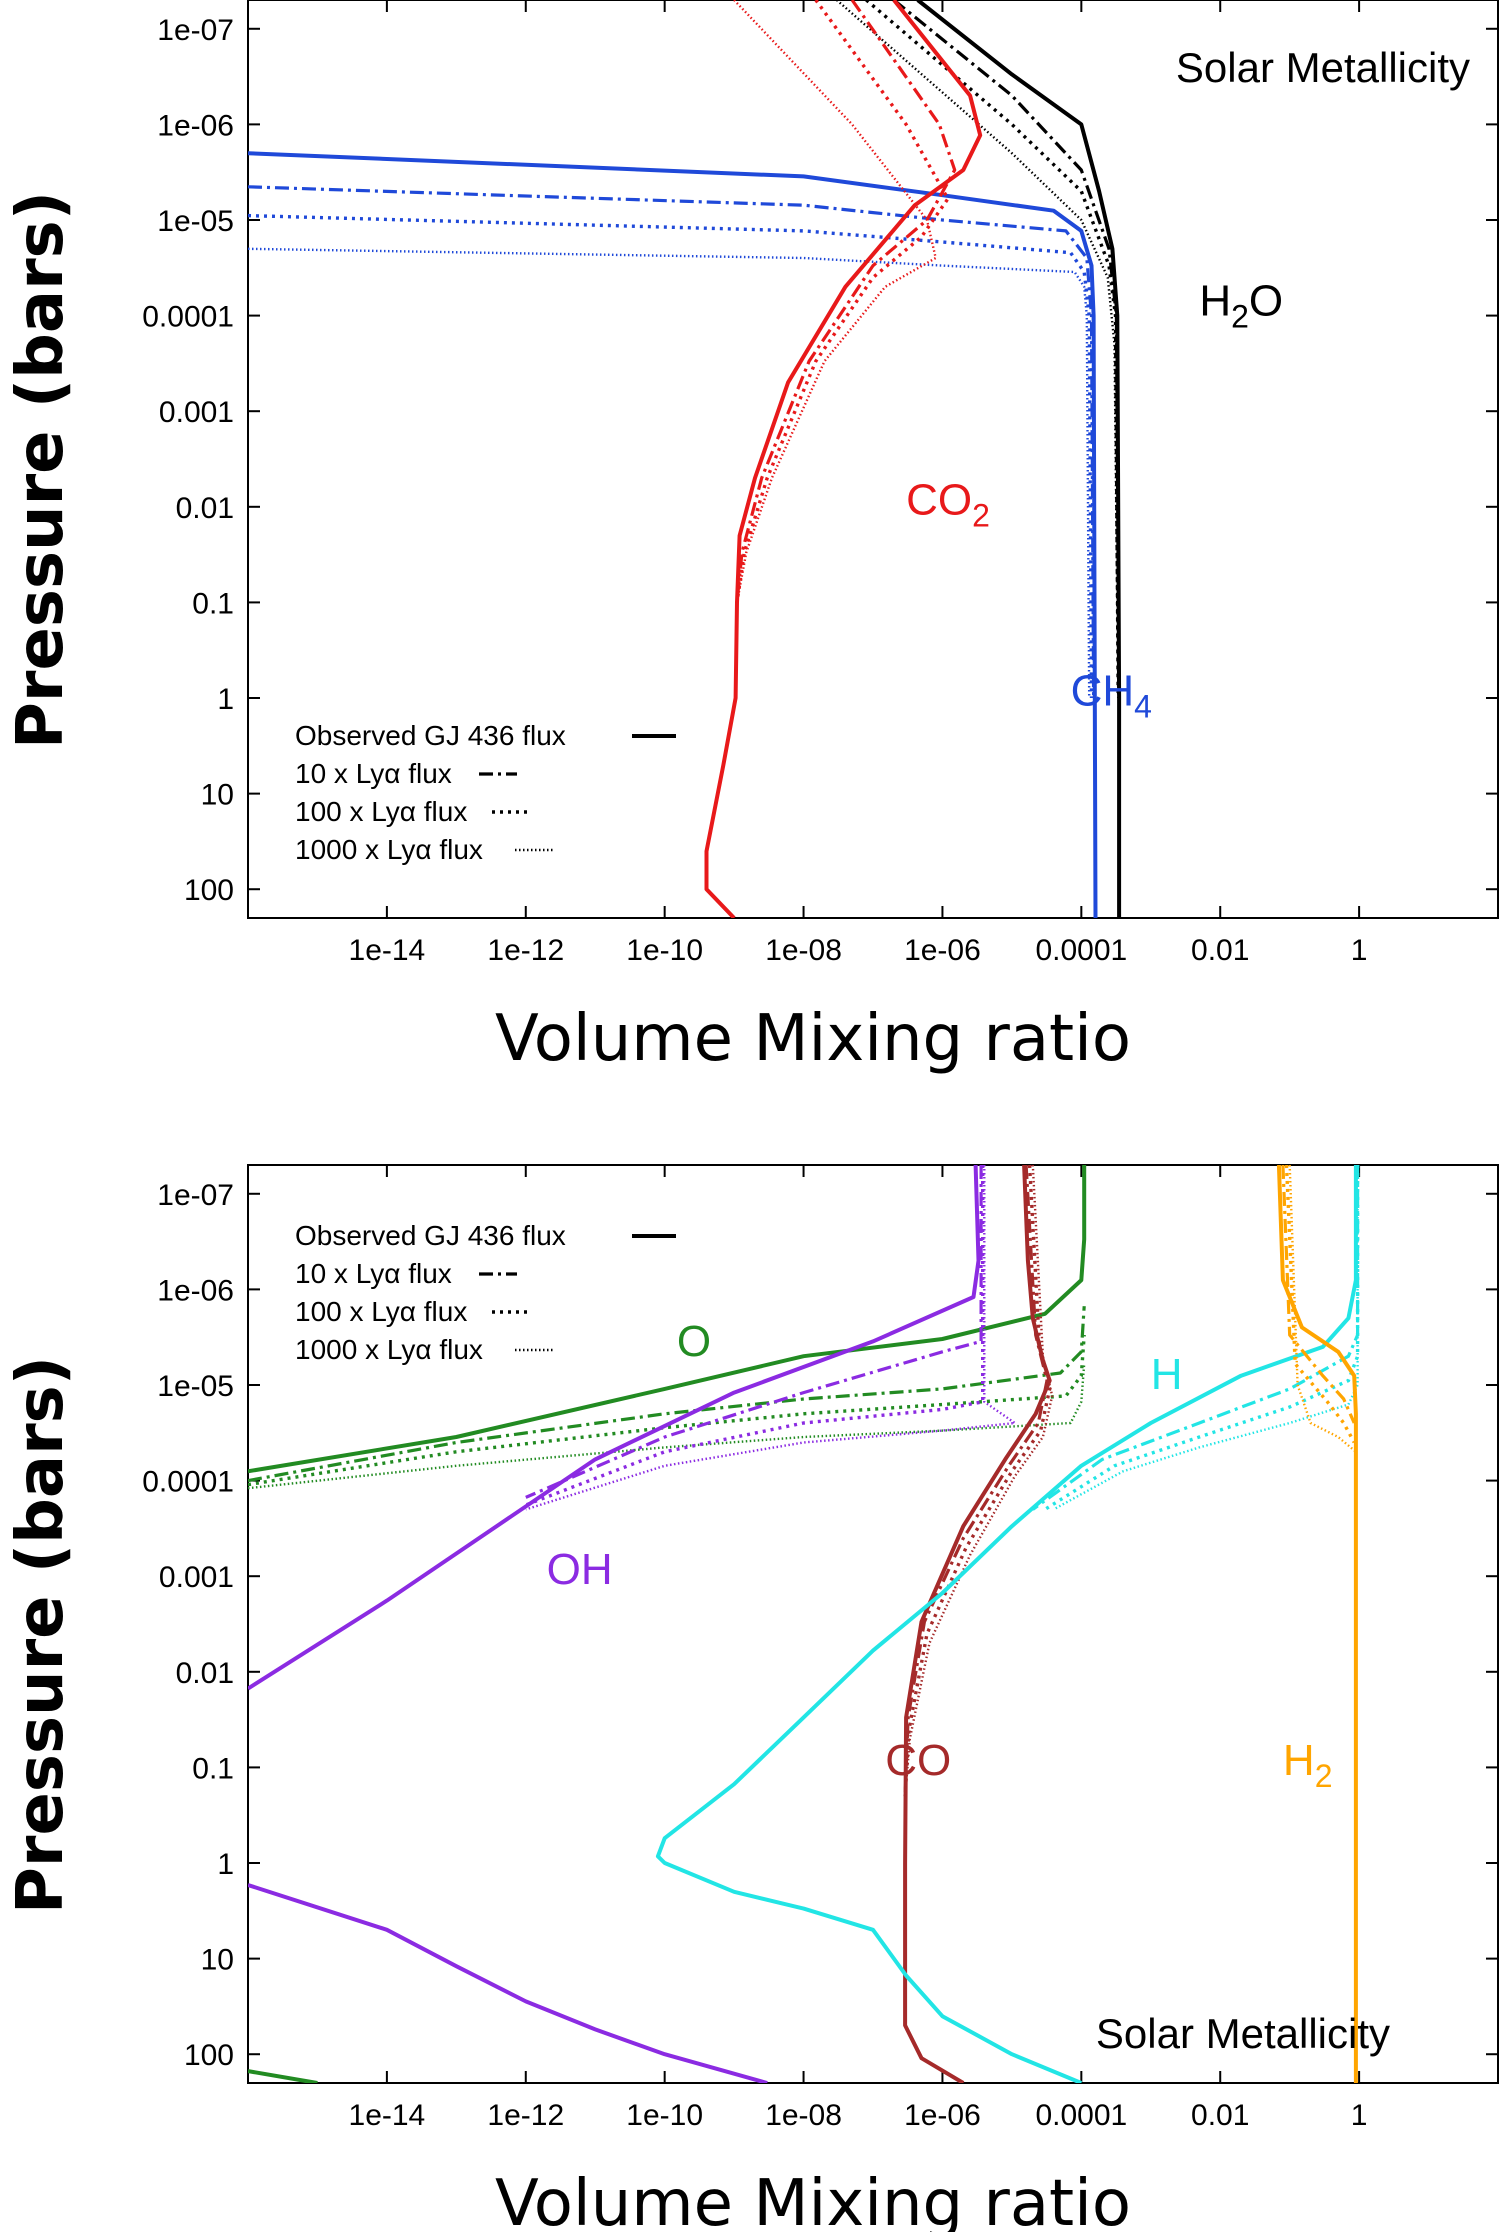  Describe the element at coordinates (1308, 1765) in the screenshot. I see `label-h2: H2` at that location.